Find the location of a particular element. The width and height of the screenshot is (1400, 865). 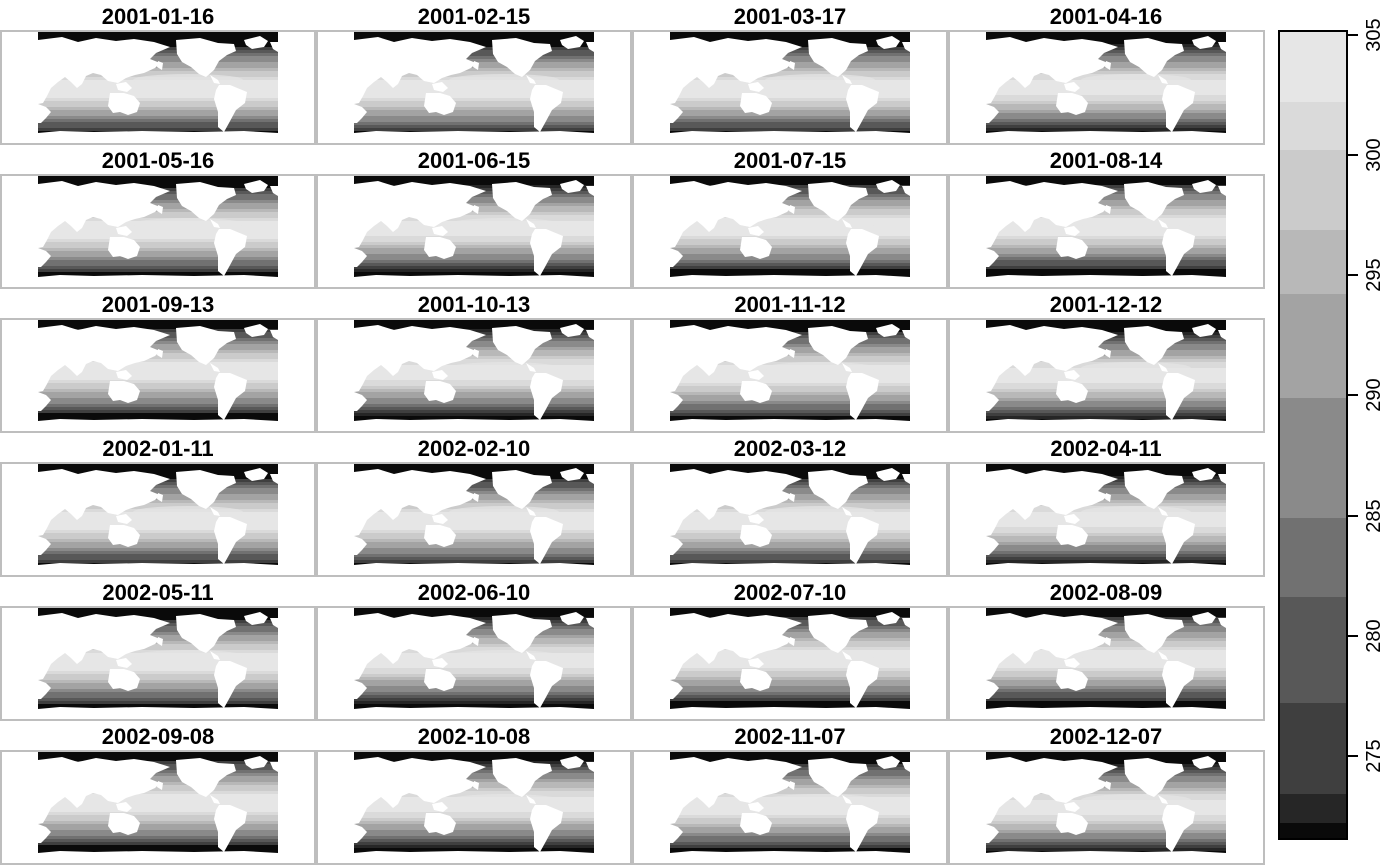

legend-colorbar is located at coordinates (1313, 435).